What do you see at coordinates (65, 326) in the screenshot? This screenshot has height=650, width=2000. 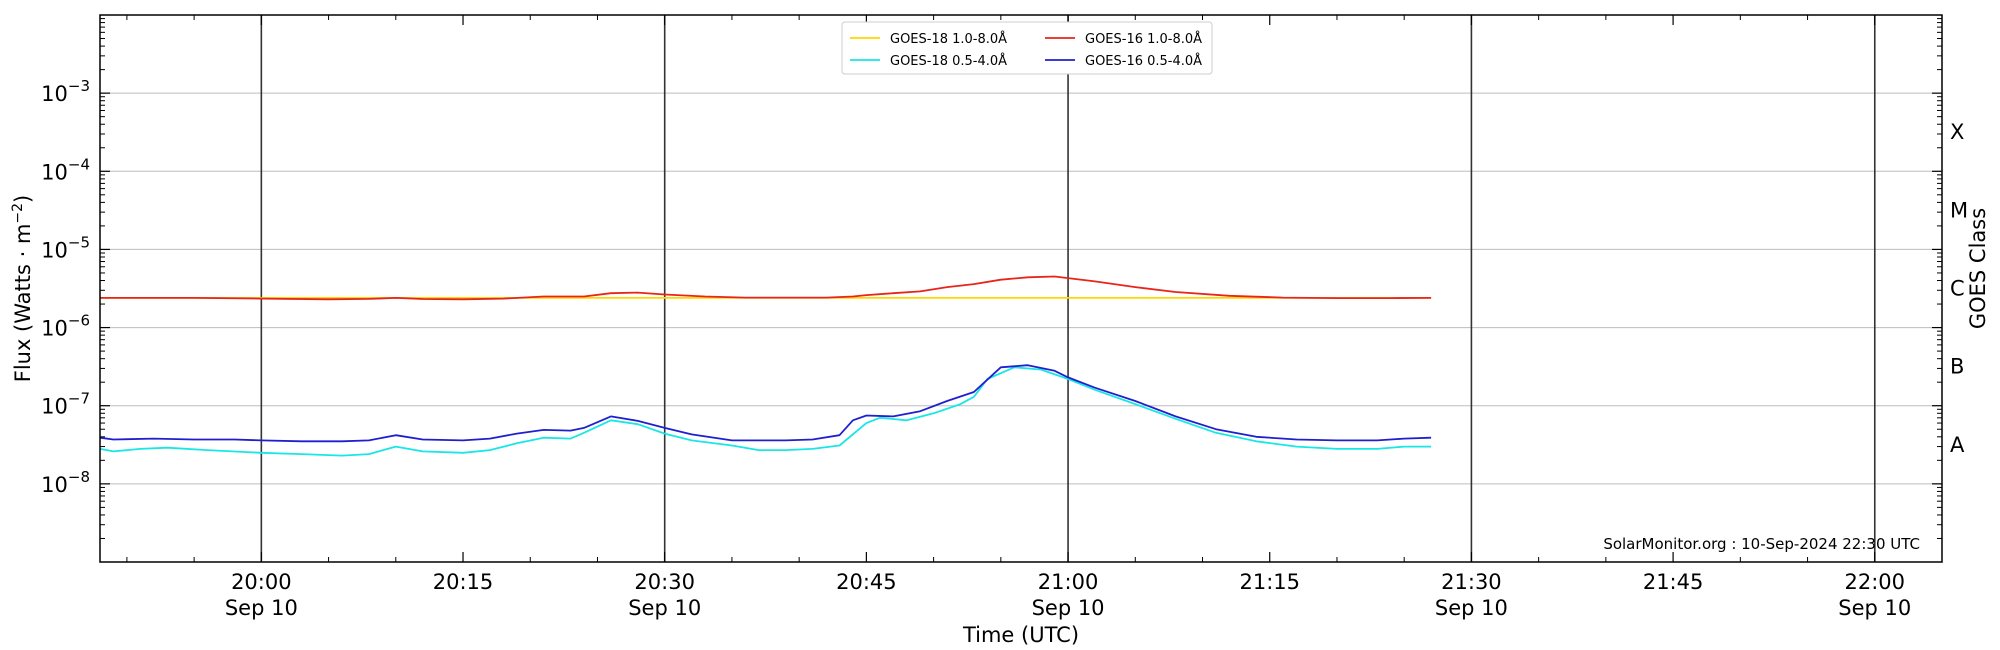 I see `y-tick-label-2: 10⁻⁶` at bounding box center [65, 326].